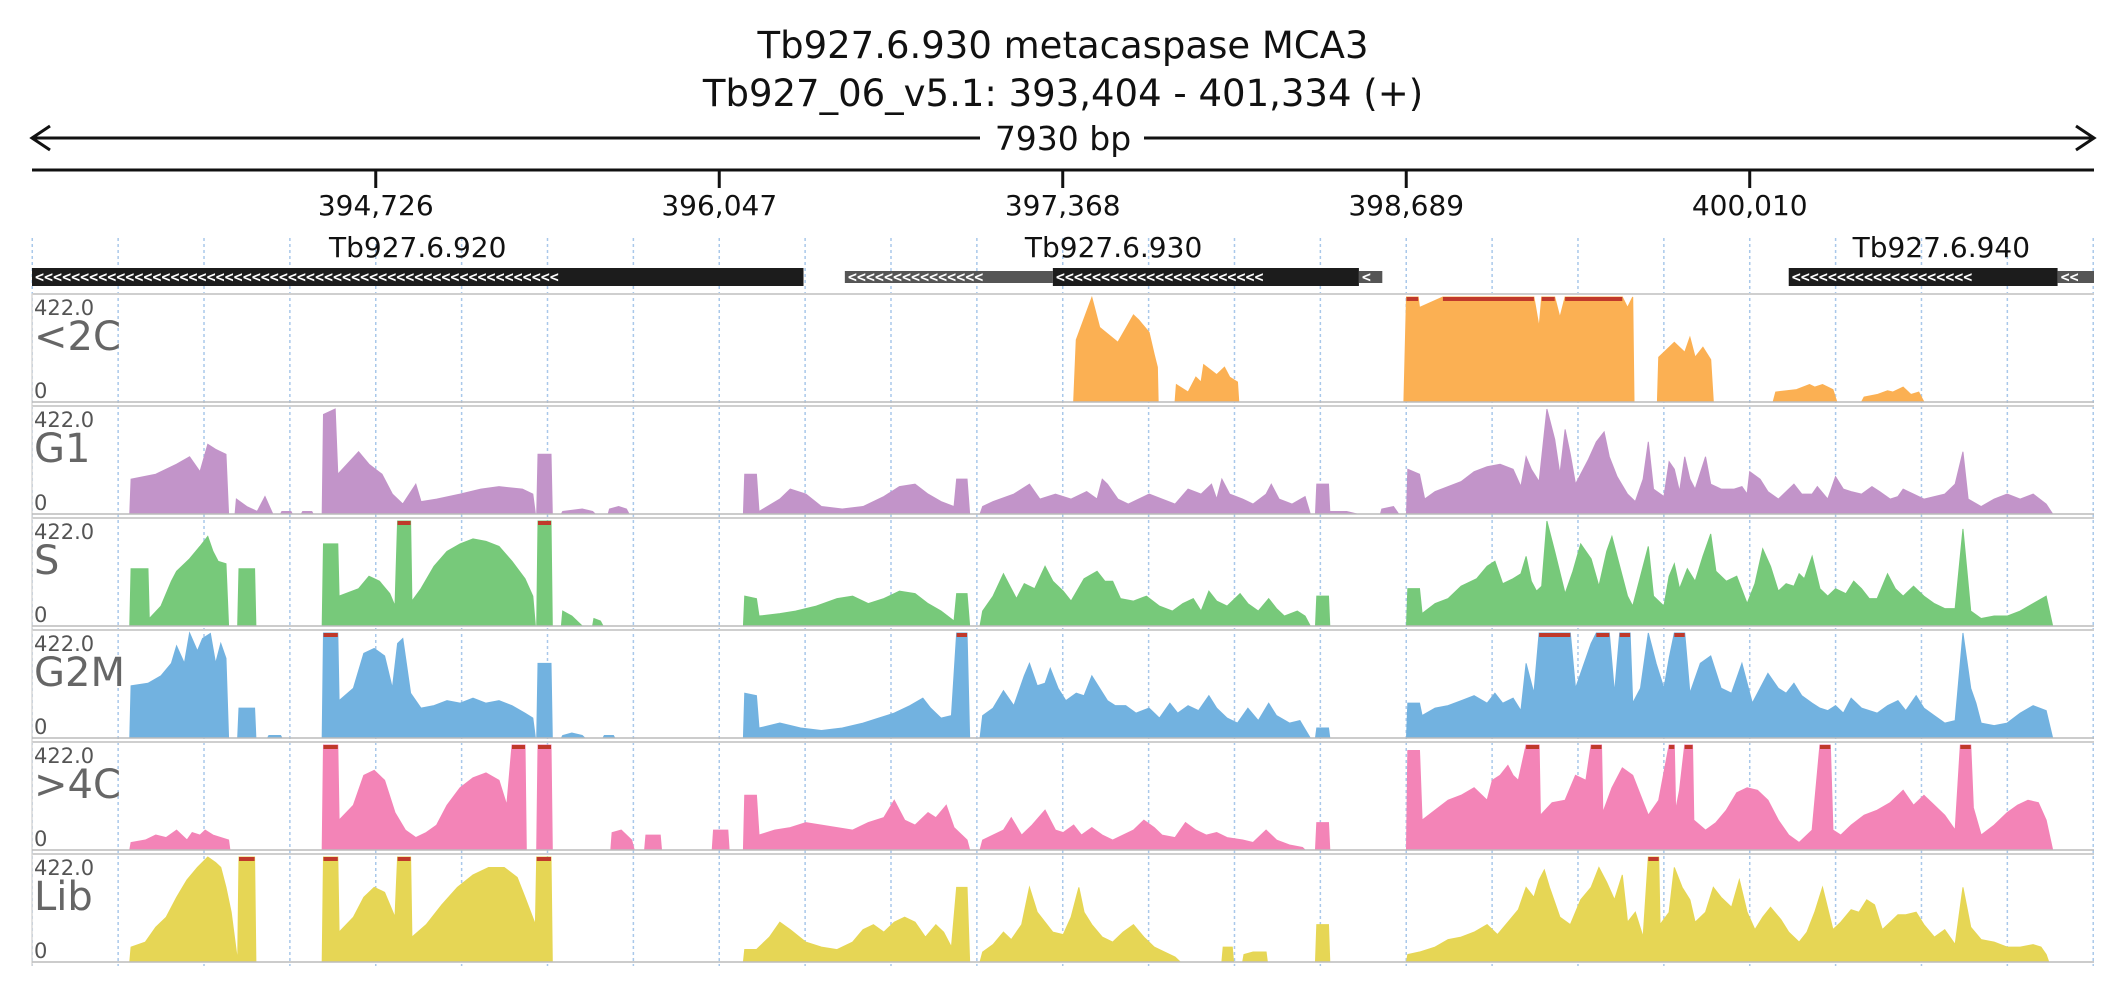  I want to click on coverage-track: 422.0 0 >4C, so click(1062, 797).